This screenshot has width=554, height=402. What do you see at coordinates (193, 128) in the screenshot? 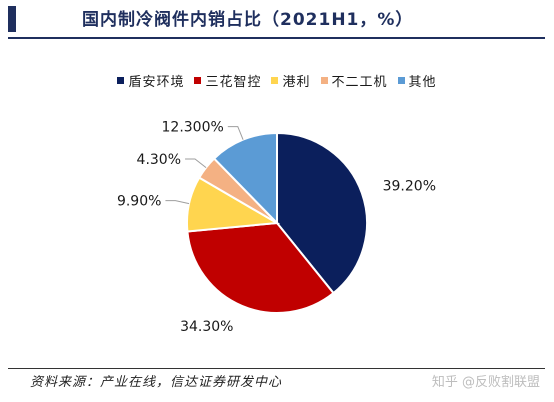
I see `data-label: 12.300%` at bounding box center [193, 128].